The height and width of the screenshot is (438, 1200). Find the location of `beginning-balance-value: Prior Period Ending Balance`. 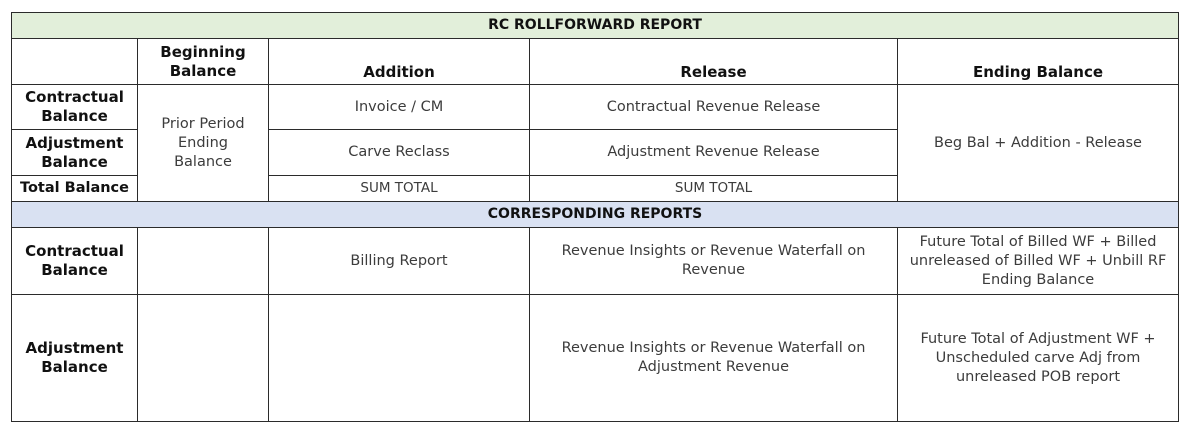

beginning-balance-value: Prior Period Ending Balance is located at coordinates (203, 143).